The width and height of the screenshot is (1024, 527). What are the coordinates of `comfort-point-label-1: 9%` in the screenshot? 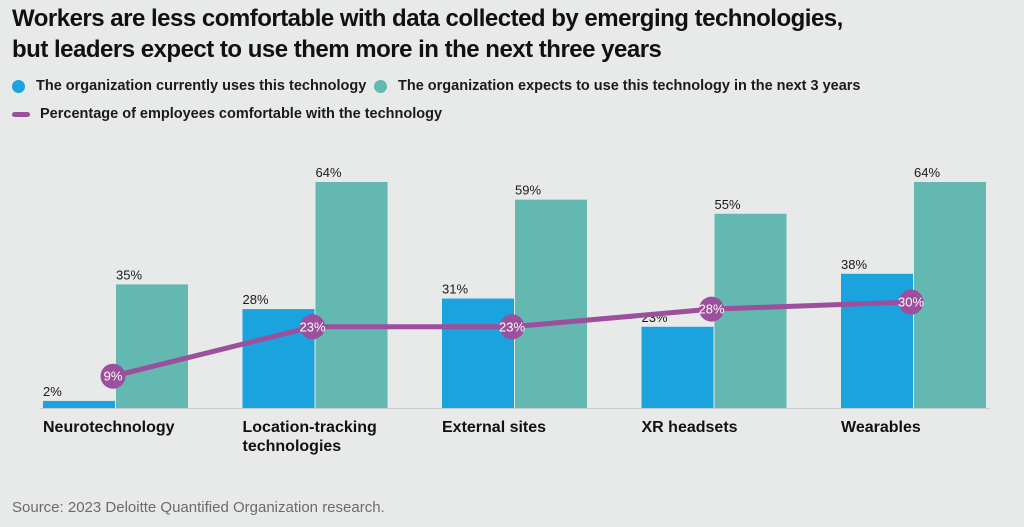 It's located at (113, 376).